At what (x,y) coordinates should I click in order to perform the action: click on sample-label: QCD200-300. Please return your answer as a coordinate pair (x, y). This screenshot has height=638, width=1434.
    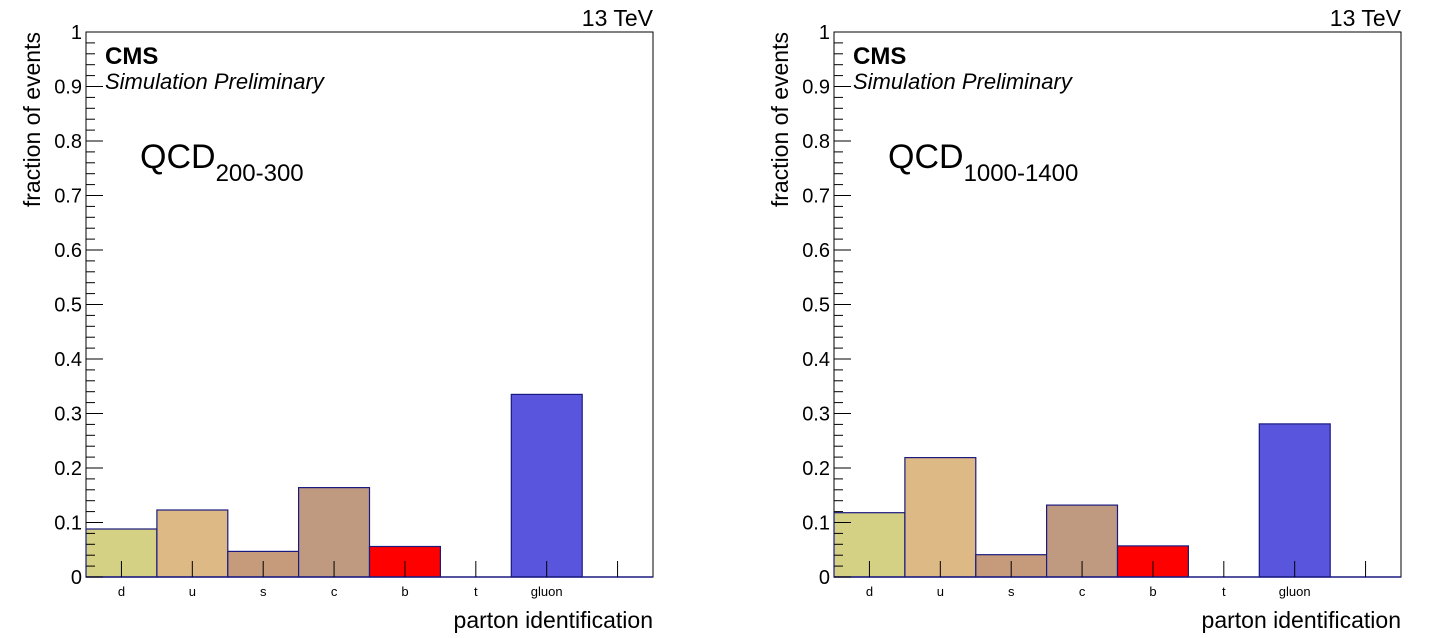
    Looking at the image, I should click on (222, 162).